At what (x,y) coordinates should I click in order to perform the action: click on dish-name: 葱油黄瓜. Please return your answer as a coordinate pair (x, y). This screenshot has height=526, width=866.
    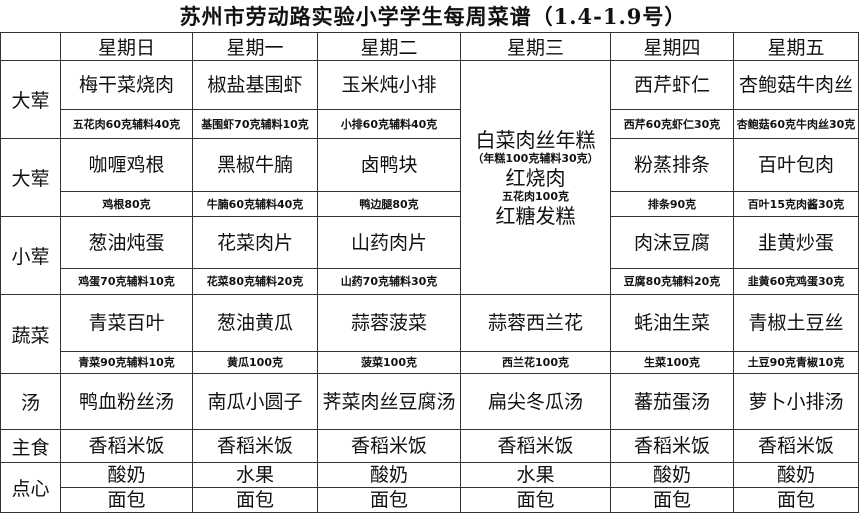
    Looking at the image, I should click on (255, 323).